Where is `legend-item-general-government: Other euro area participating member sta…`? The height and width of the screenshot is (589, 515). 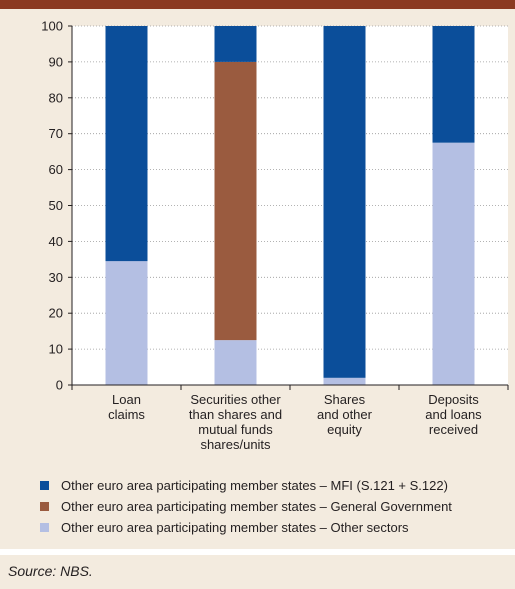 legend-item-general-government: Other euro area participating member sta… is located at coordinates (275, 506).